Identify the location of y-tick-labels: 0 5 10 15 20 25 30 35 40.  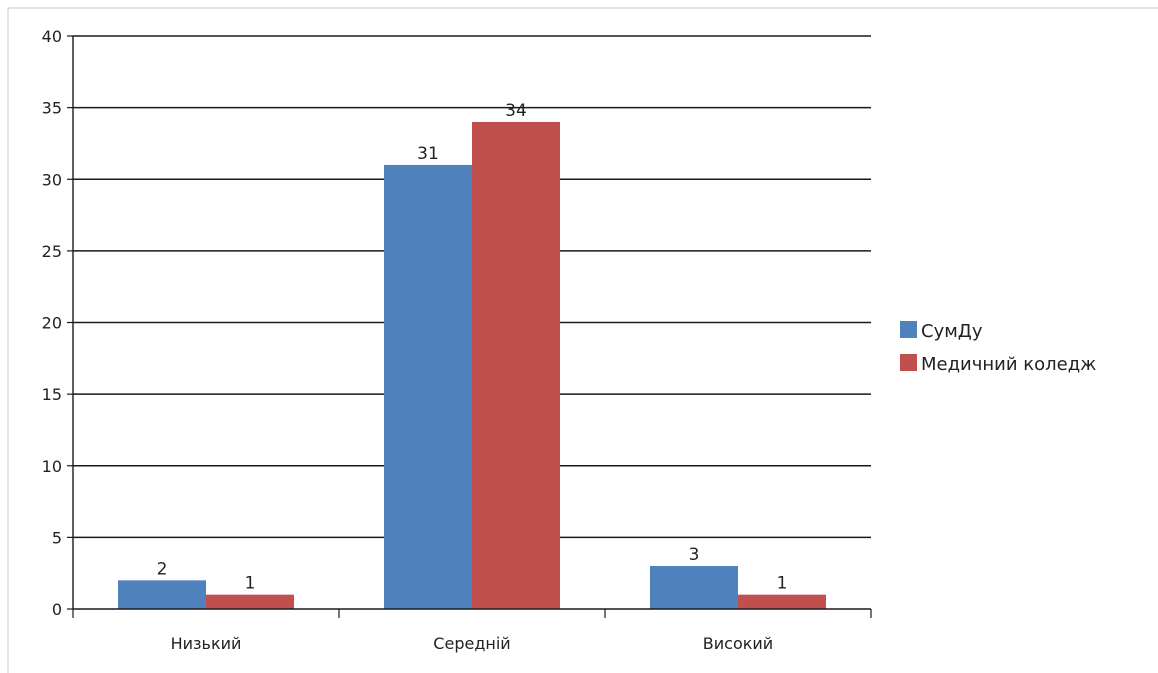
(52, 323).